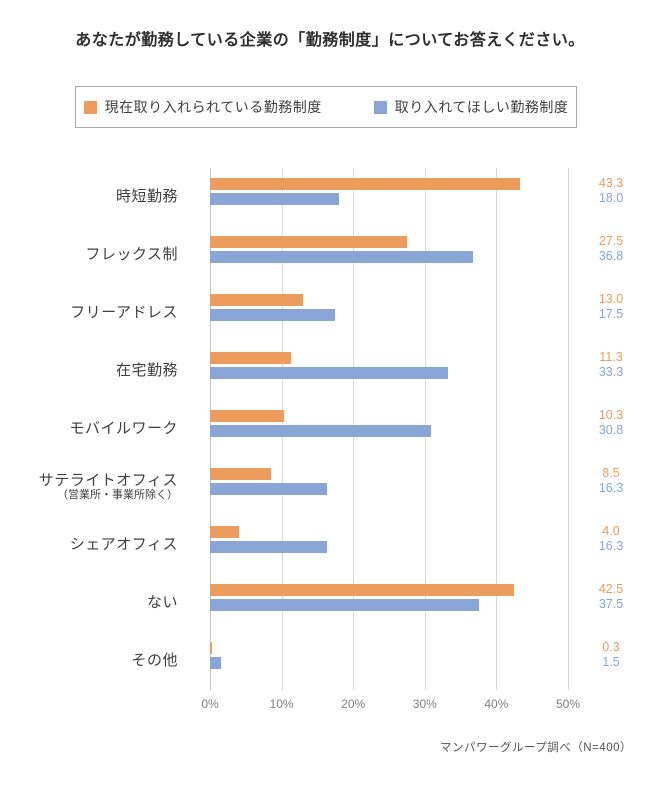 The image size is (660, 785). Describe the element at coordinates (611, 241) in the screenshot. I see `value-label-current: 27.5` at that location.